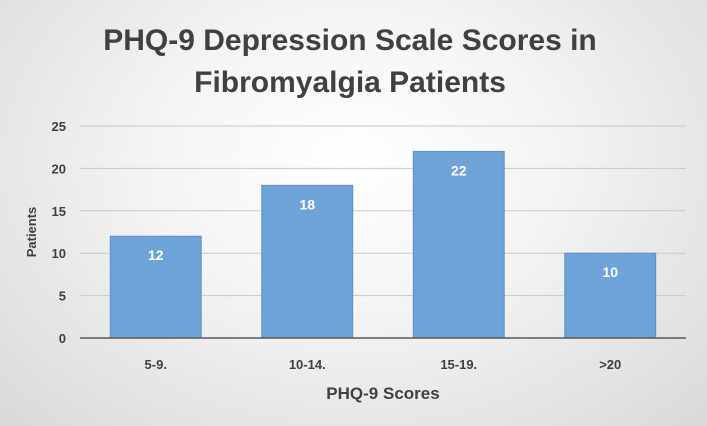  What do you see at coordinates (31, 232) in the screenshot?
I see `y-axis-title: Patients` at bounding box center [31, 232].